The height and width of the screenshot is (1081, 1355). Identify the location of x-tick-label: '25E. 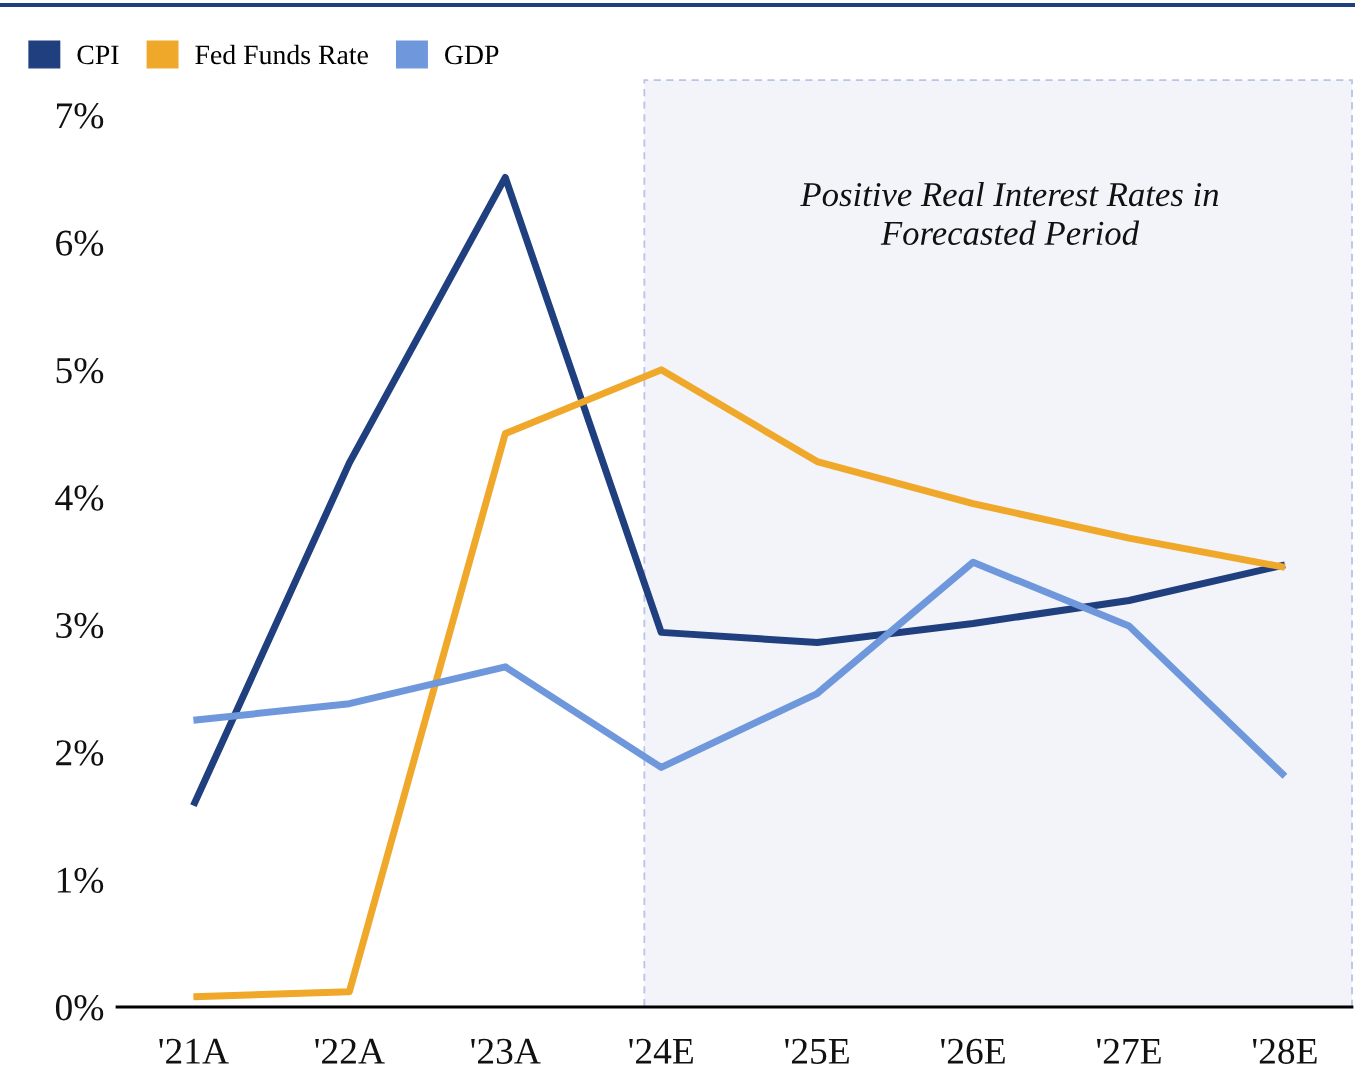
(817, 1051).